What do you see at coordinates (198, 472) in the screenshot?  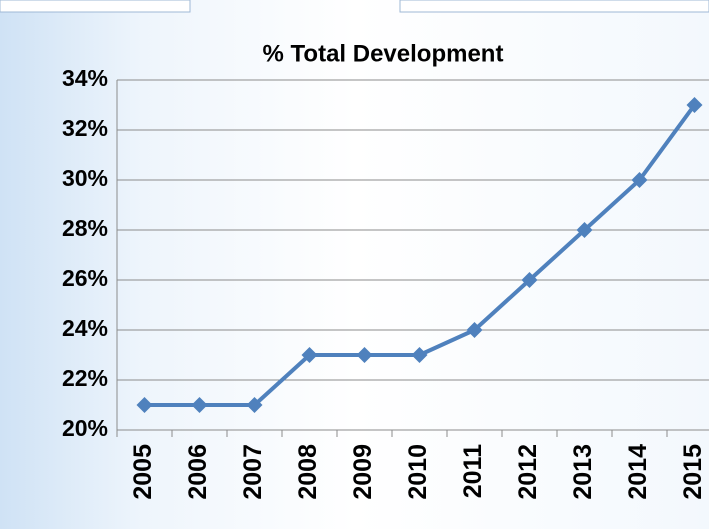 I see `x-tick-label: 2006` at bounding box center [198, 472].